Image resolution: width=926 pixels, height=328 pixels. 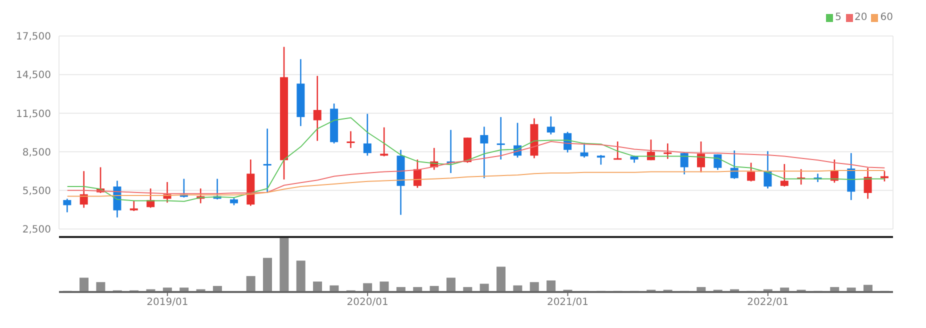 I want to click on x-tick-label: 2020/01, so click(x=367, y=302).